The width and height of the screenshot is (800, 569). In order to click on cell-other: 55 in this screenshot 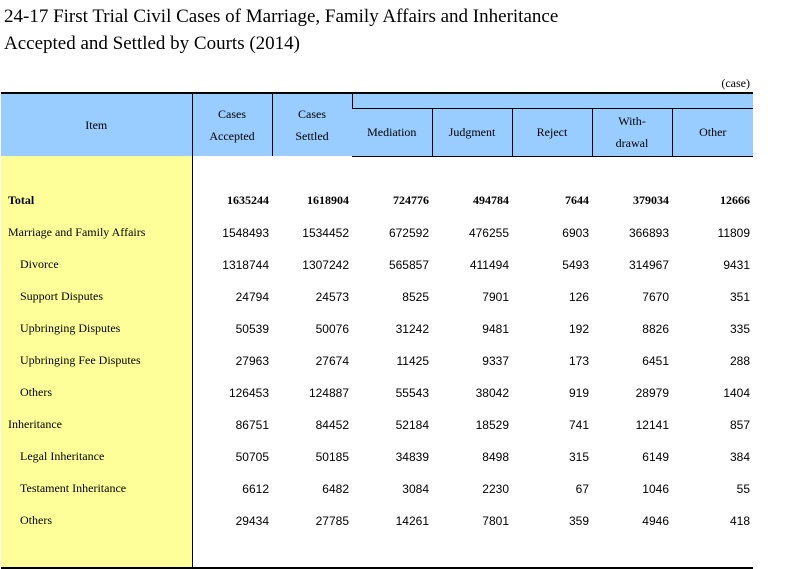, I will do `click(743, 488)`.